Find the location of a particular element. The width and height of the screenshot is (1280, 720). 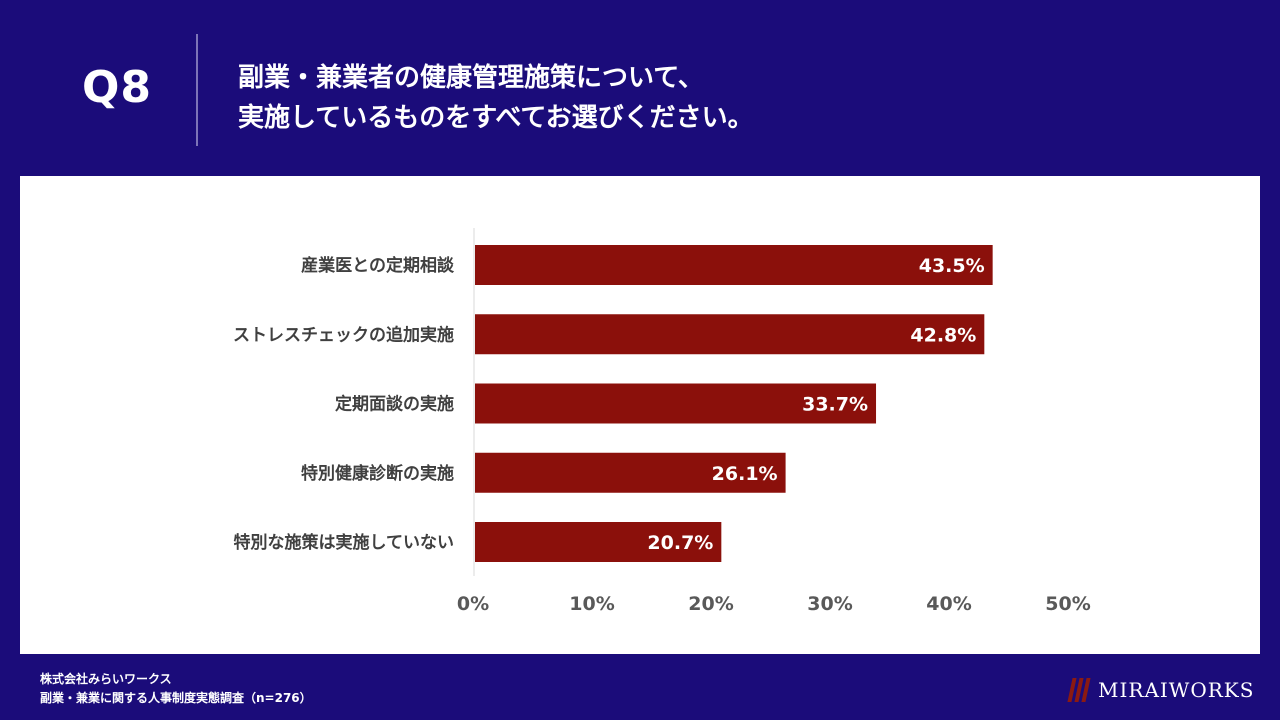

mirai-works-logo: MIRAIWORKS is located at coordinates (1161, 690).